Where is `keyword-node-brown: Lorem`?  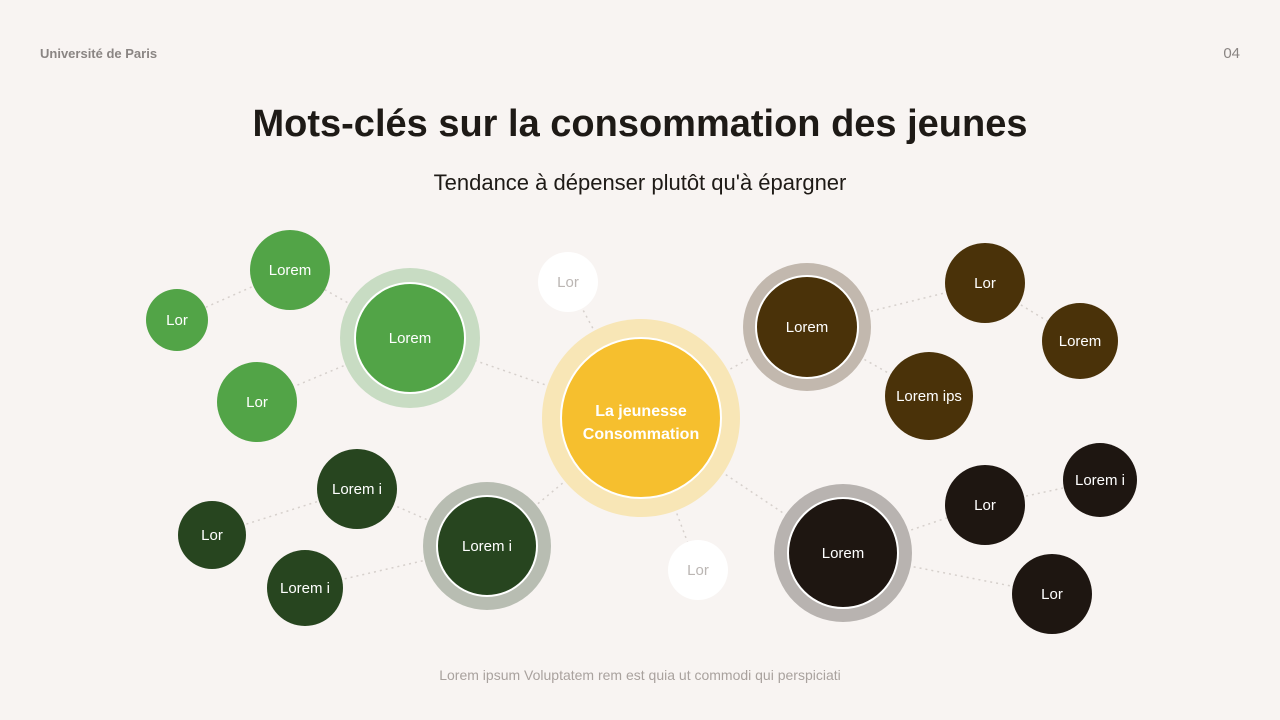 keyword-node-brown: Lorem is located at coordinates (1080, 341).